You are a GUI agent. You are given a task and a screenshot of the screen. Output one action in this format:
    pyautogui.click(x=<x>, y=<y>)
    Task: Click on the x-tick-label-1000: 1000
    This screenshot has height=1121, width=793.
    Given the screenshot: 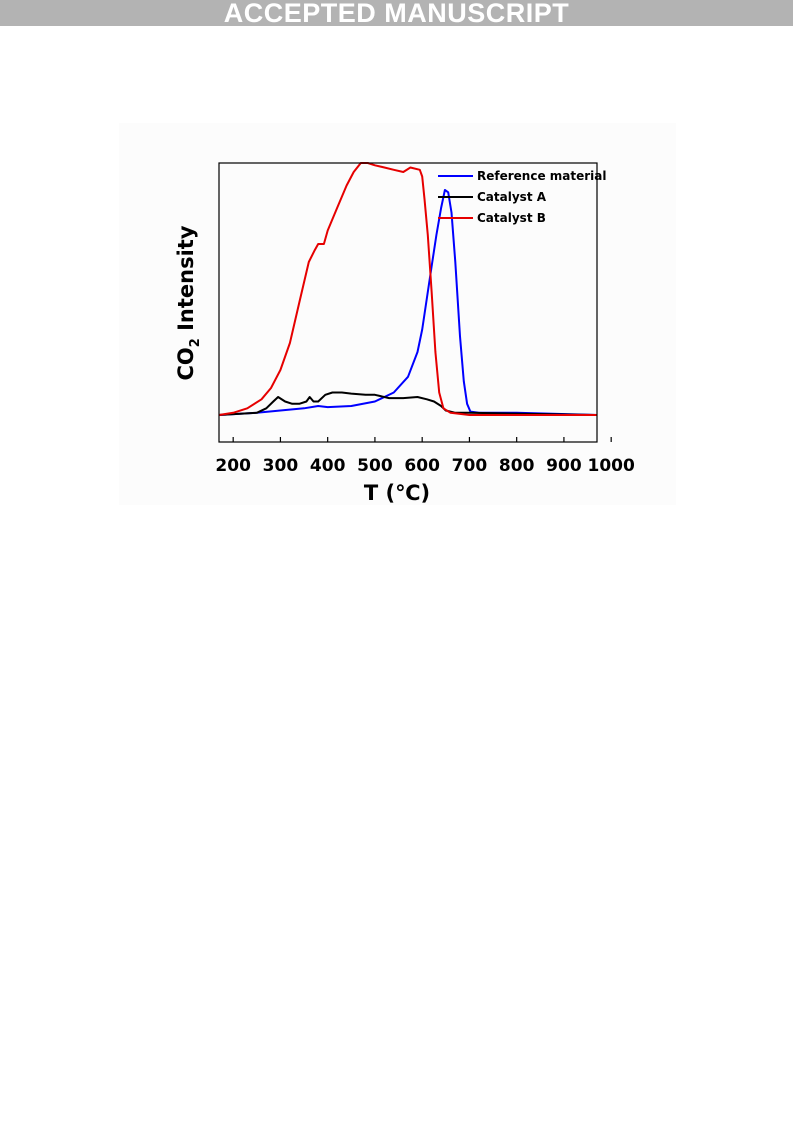 What is the action you would take?
    pyautogui.click(x=611, y=466)
    